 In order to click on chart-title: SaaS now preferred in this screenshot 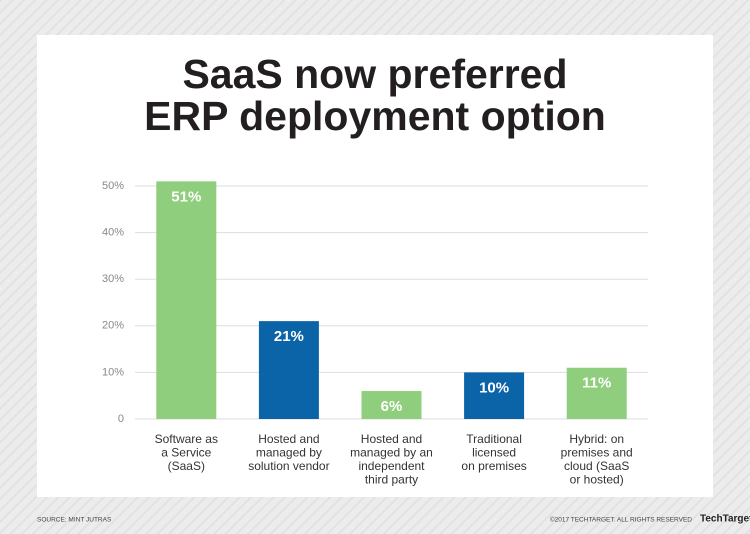, I will do `click(374, 74)`.